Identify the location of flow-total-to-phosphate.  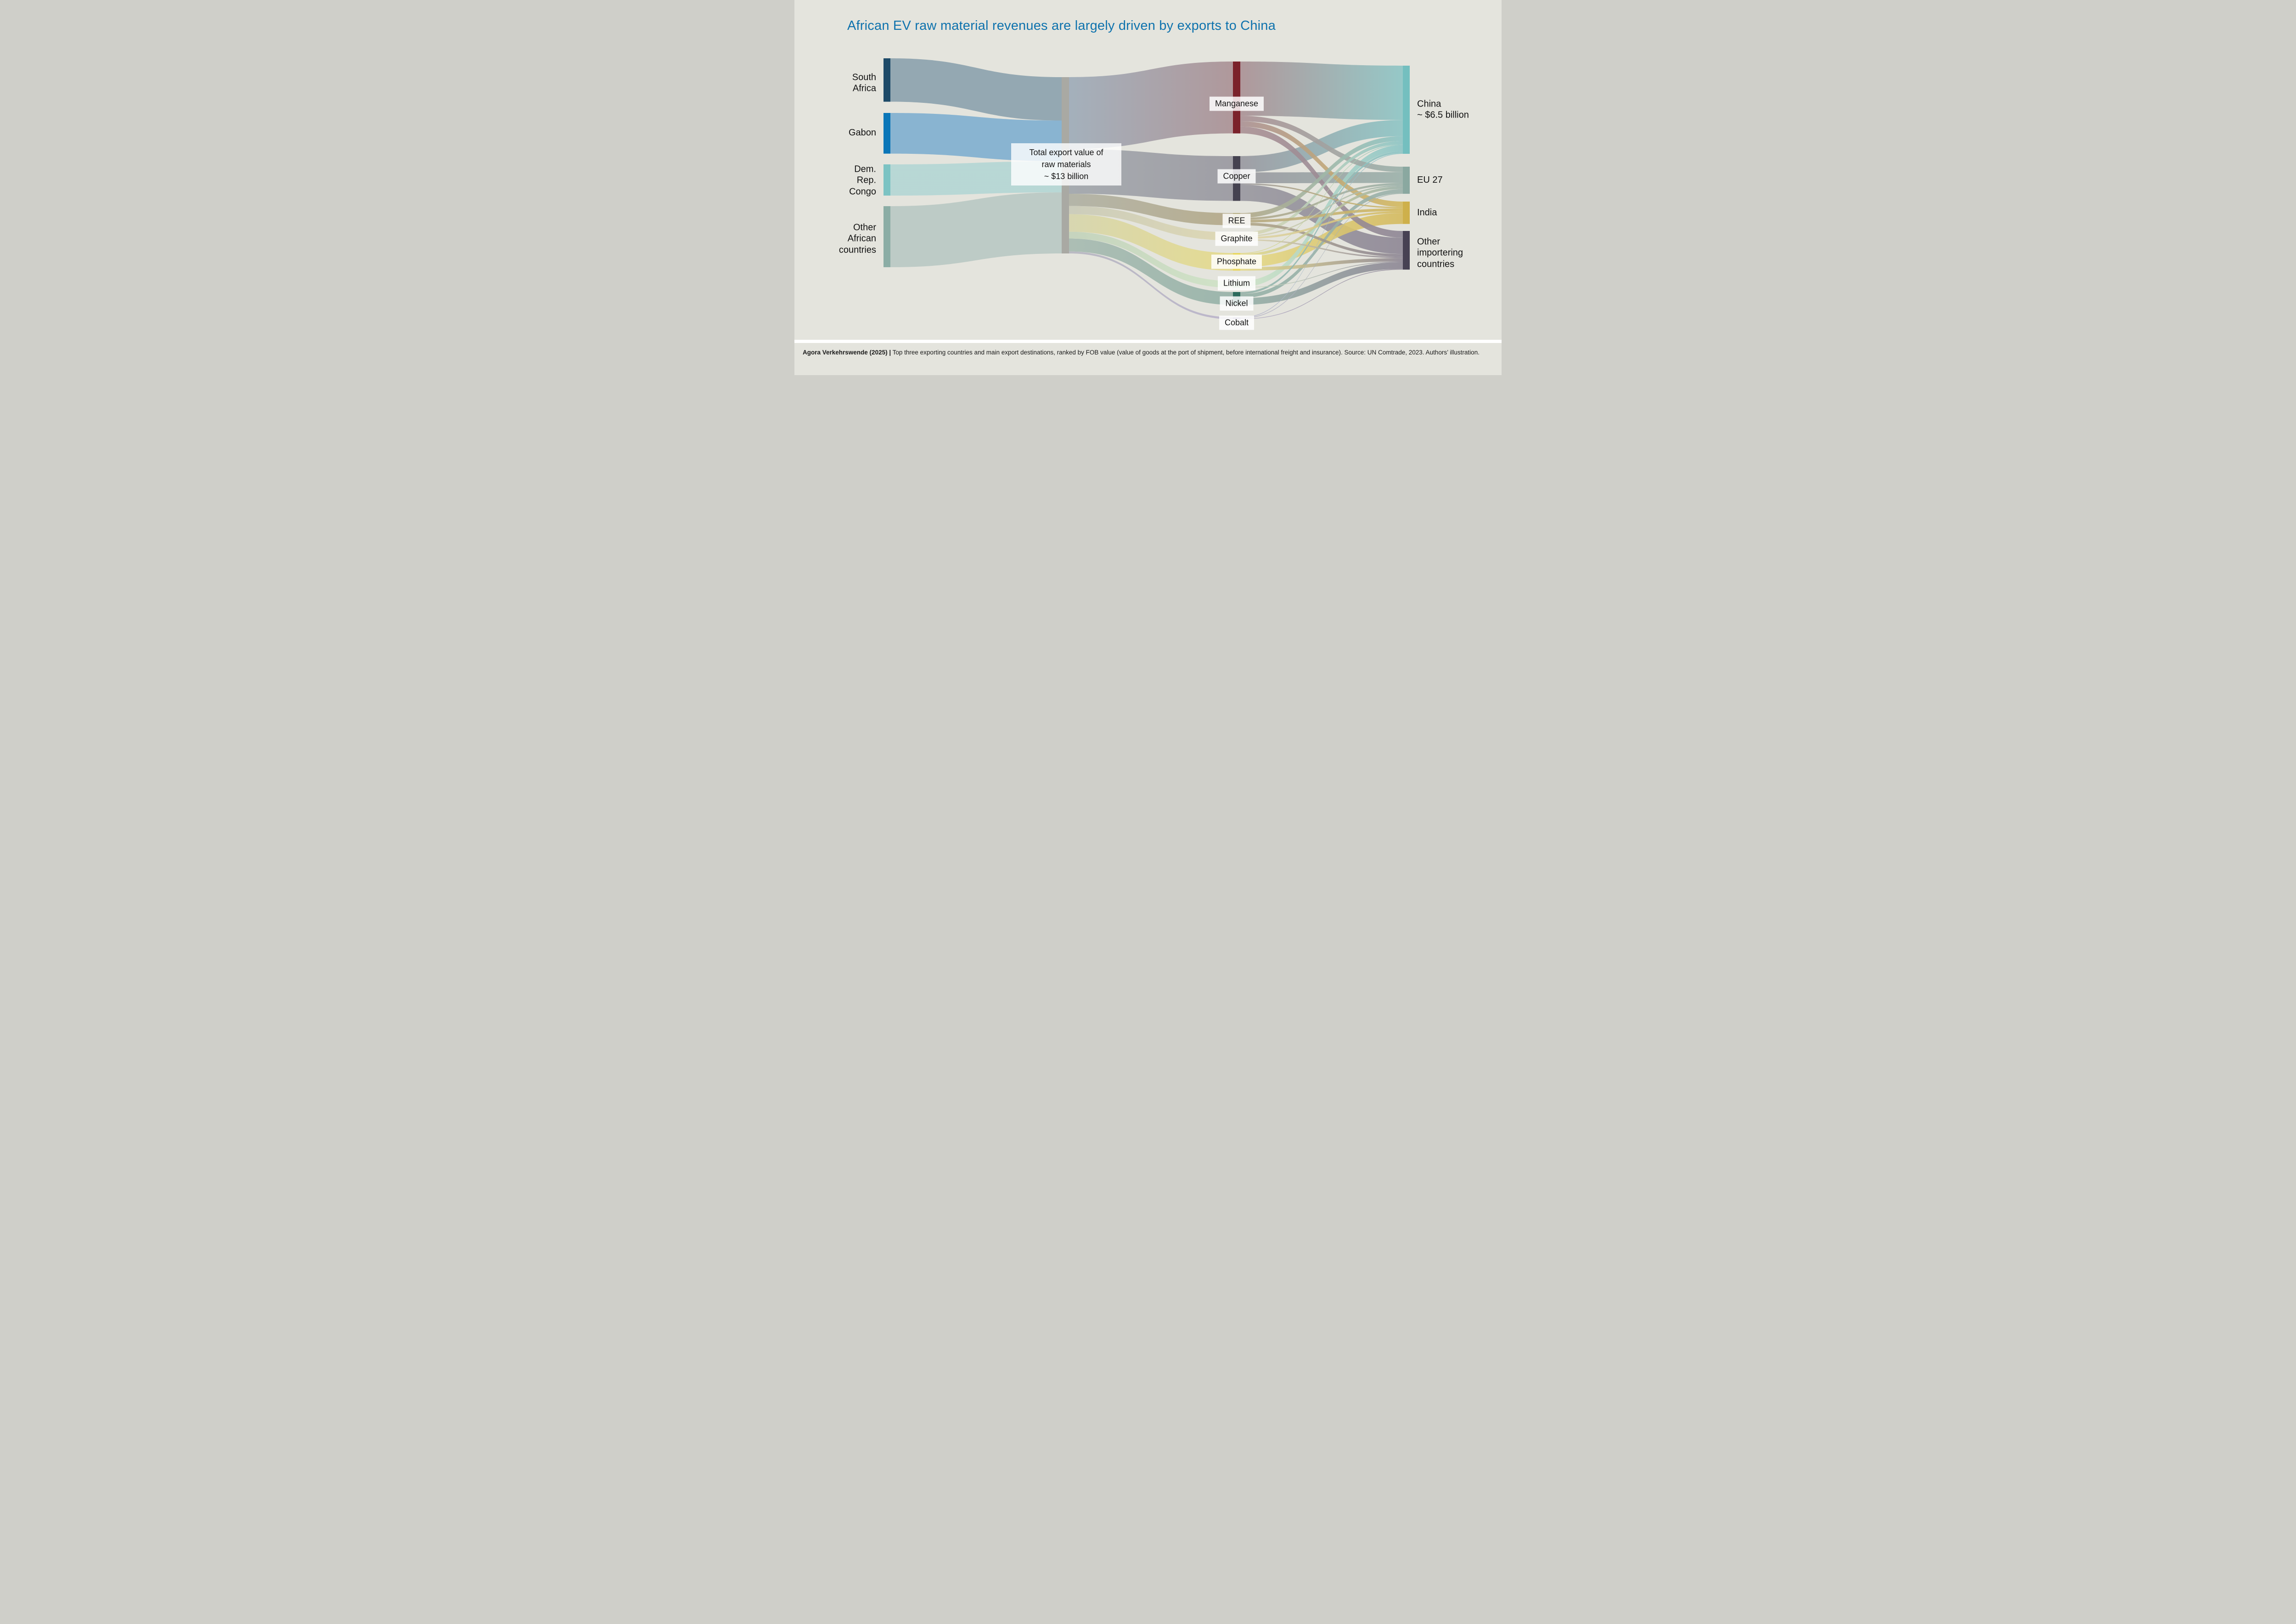
(1151, 242).